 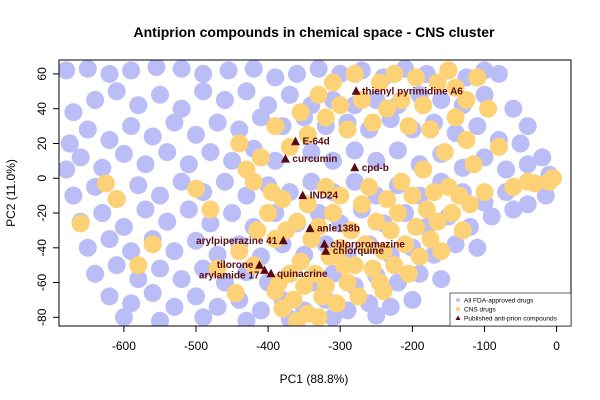 I want to click on legend-label-published: Published anti-prion compounds, so click(x=511, y=319).